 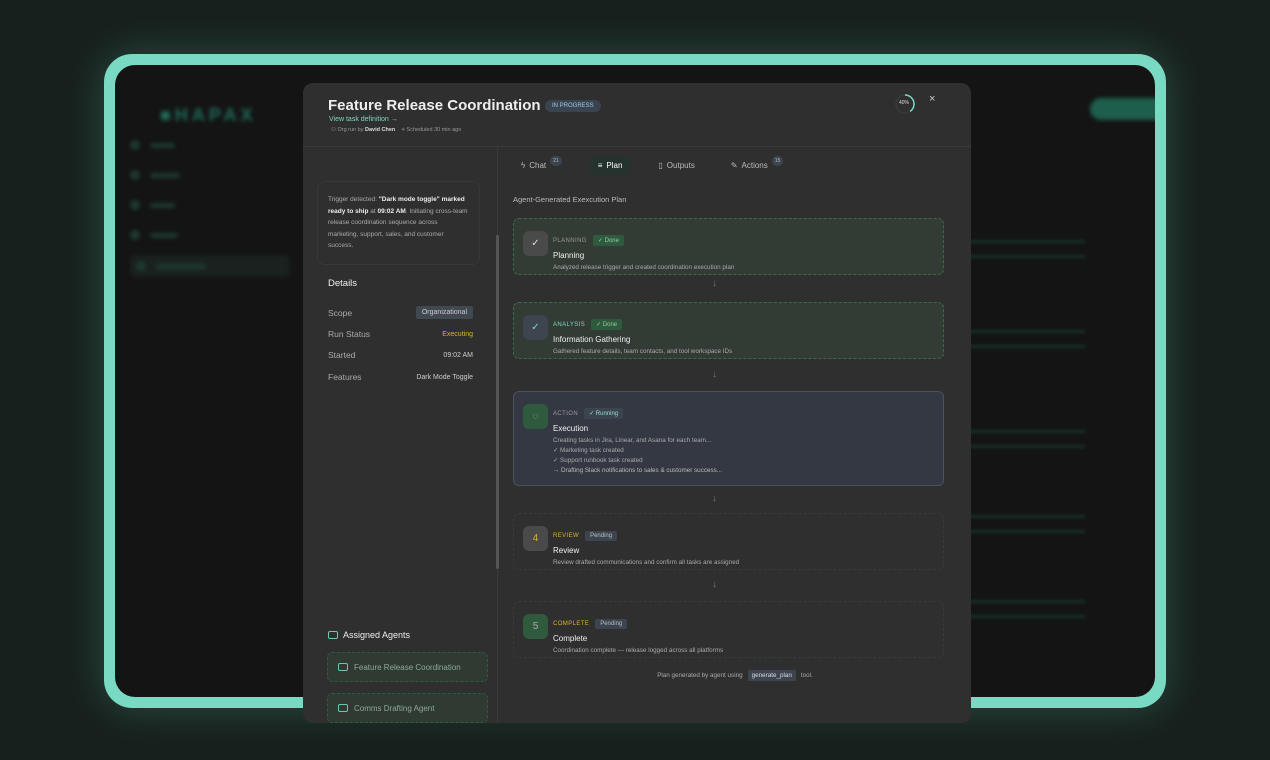 I want to click on list-icon: ≡, so click(x=600, y=165).